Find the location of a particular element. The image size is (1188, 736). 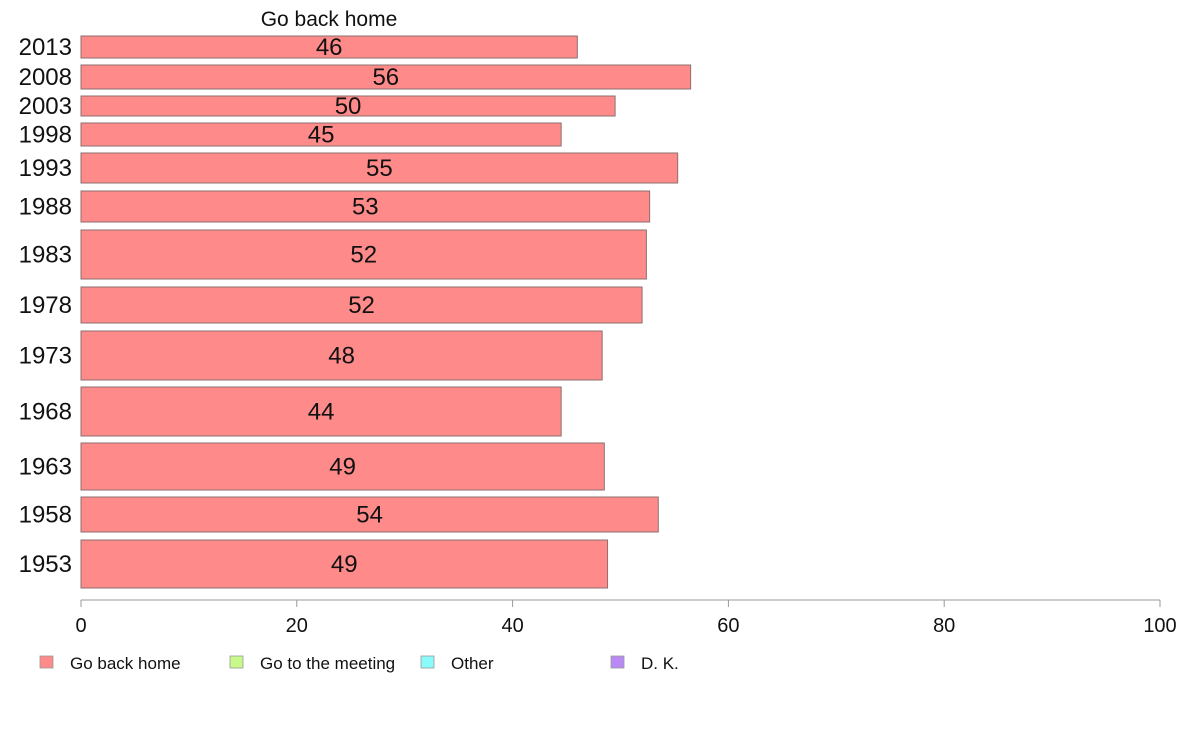

x-tick-label: 20 is located at coordinates (297, 626).